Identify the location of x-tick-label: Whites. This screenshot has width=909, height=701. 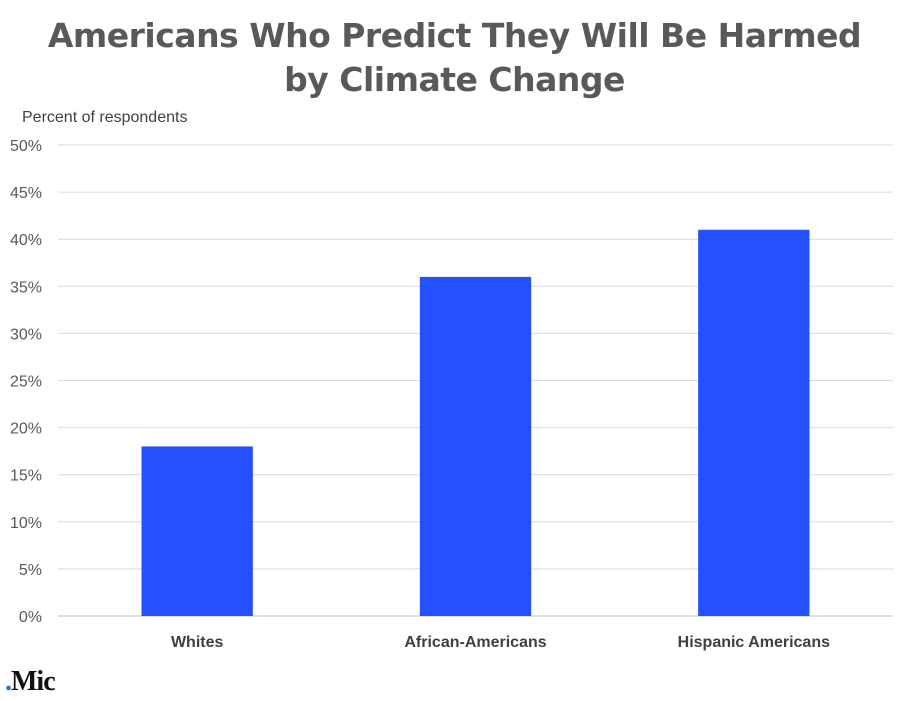
(197, 642).